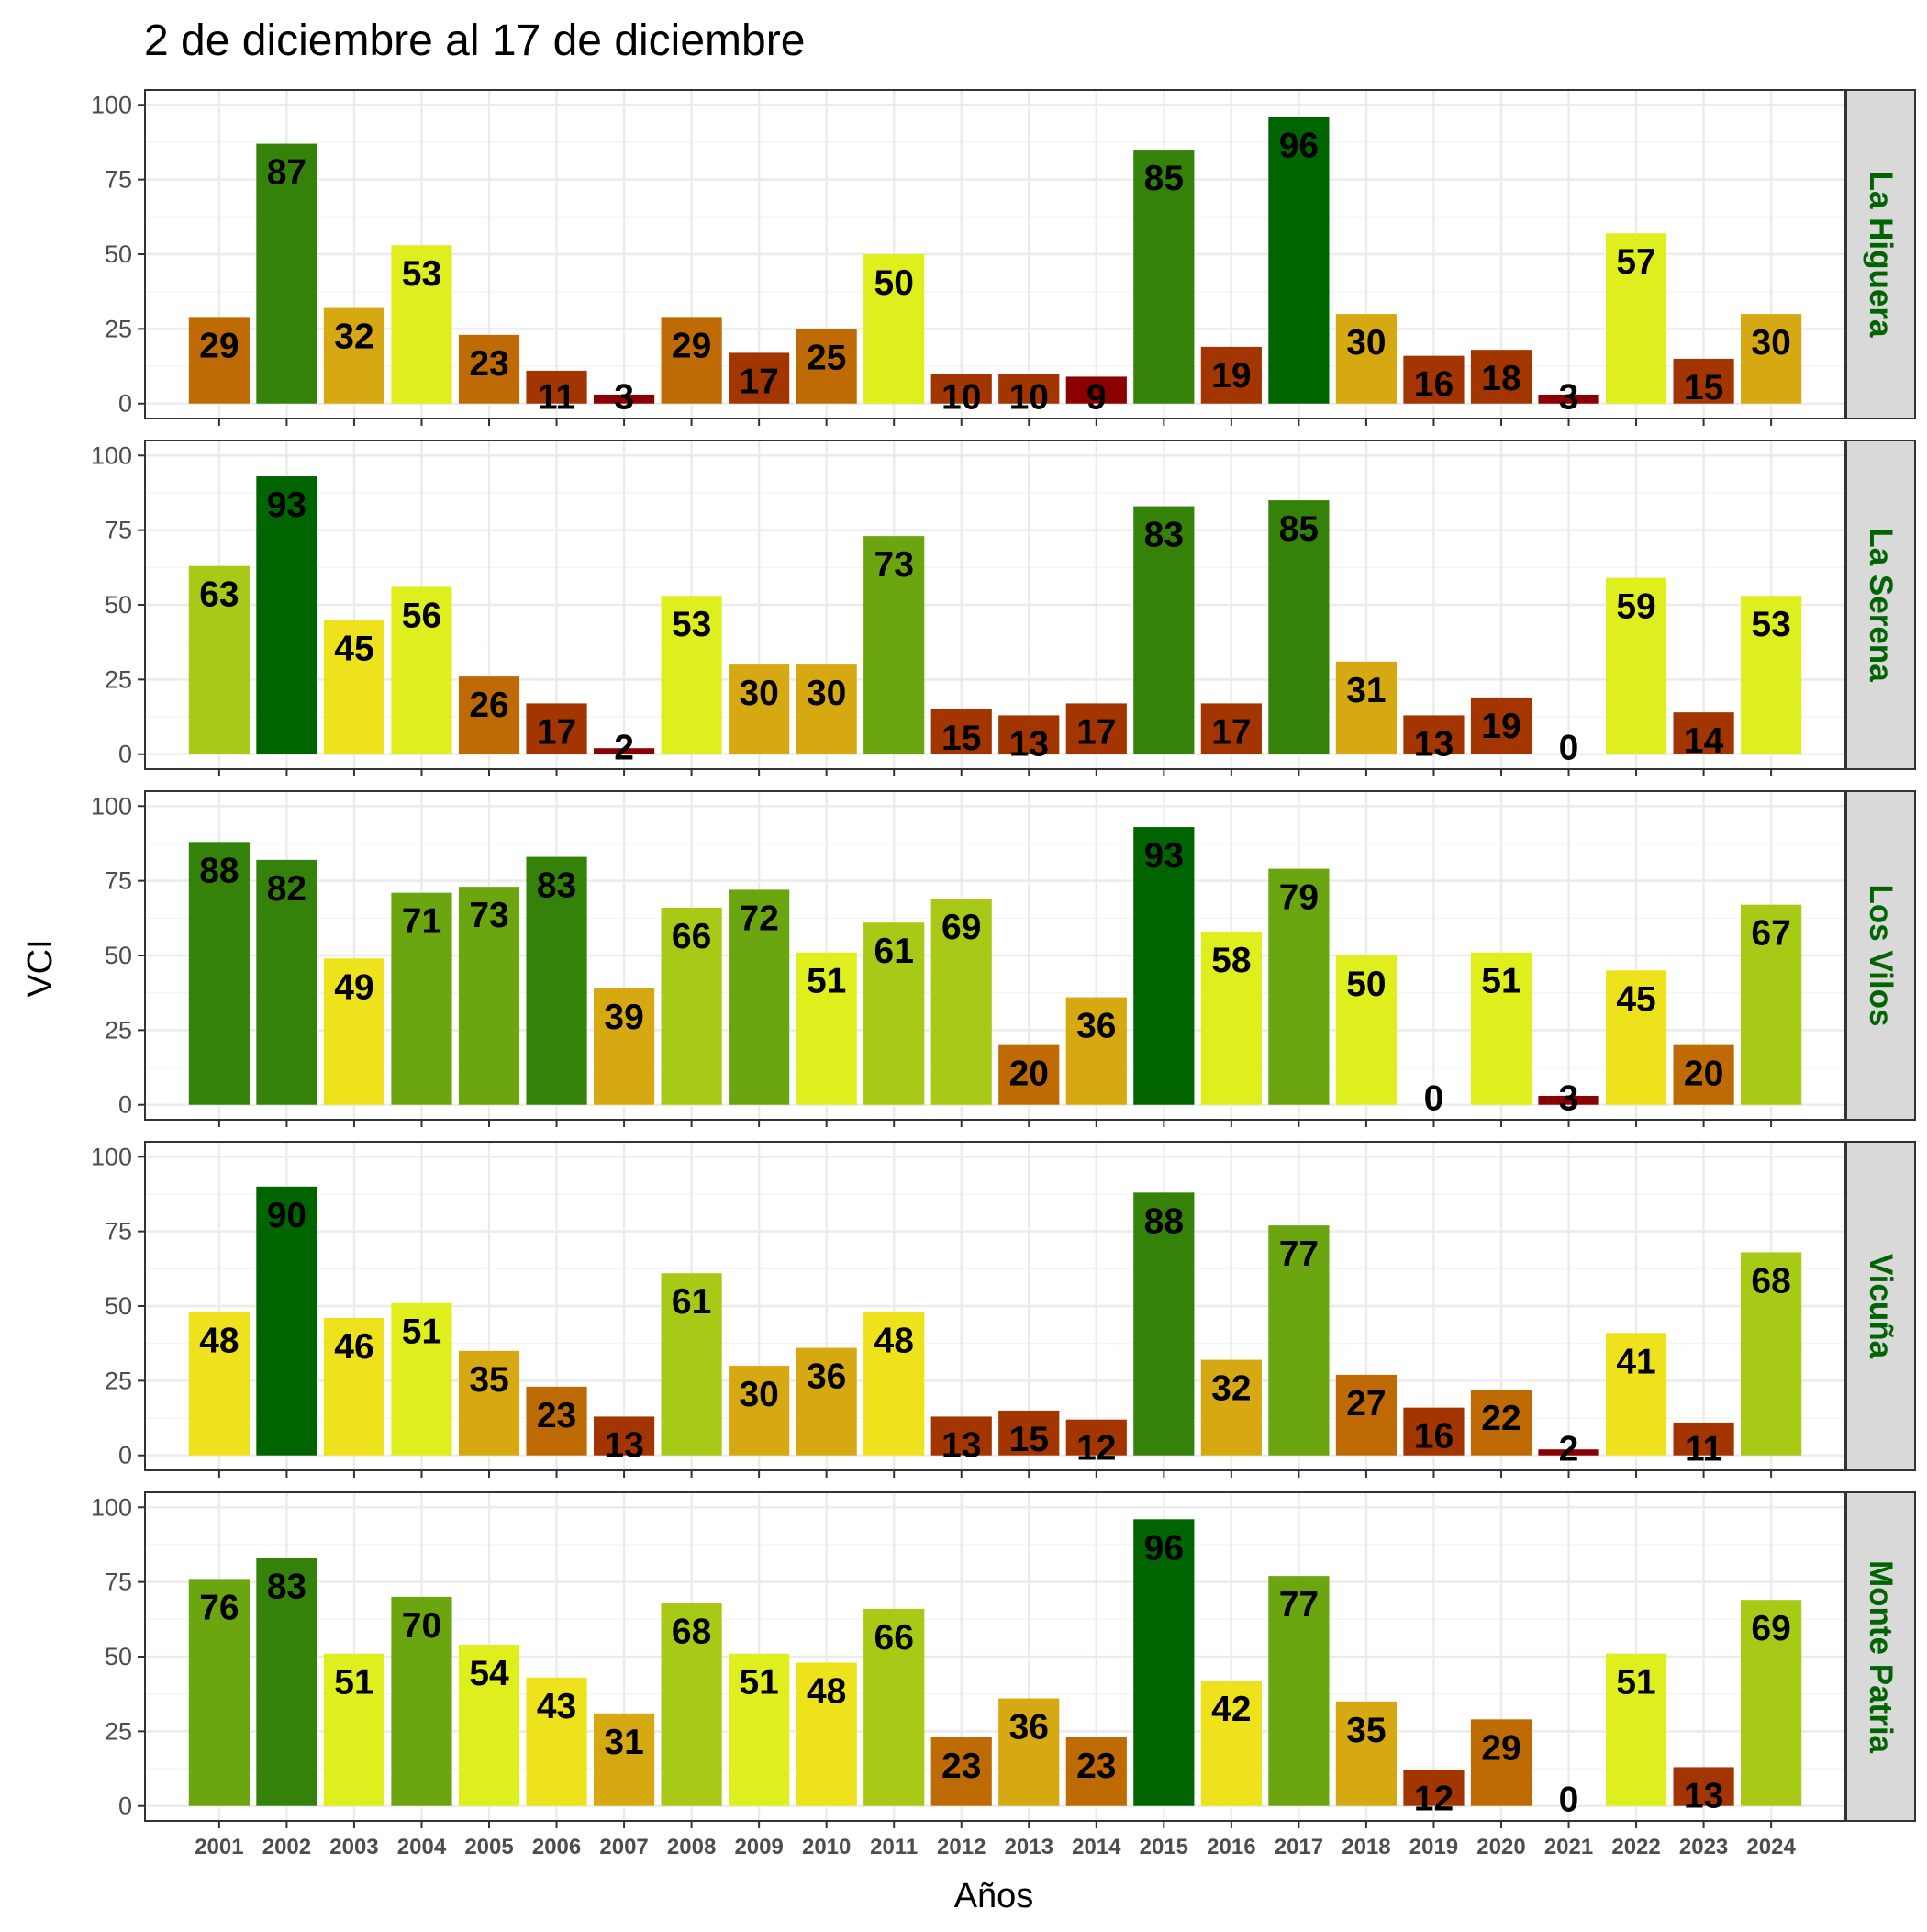 The image size is (1927, 1932). What do you see at coordinates (1771, 1847) in the screenshot?
I see `x-tick-label: 2024` at bounding box center [1771, 1847].